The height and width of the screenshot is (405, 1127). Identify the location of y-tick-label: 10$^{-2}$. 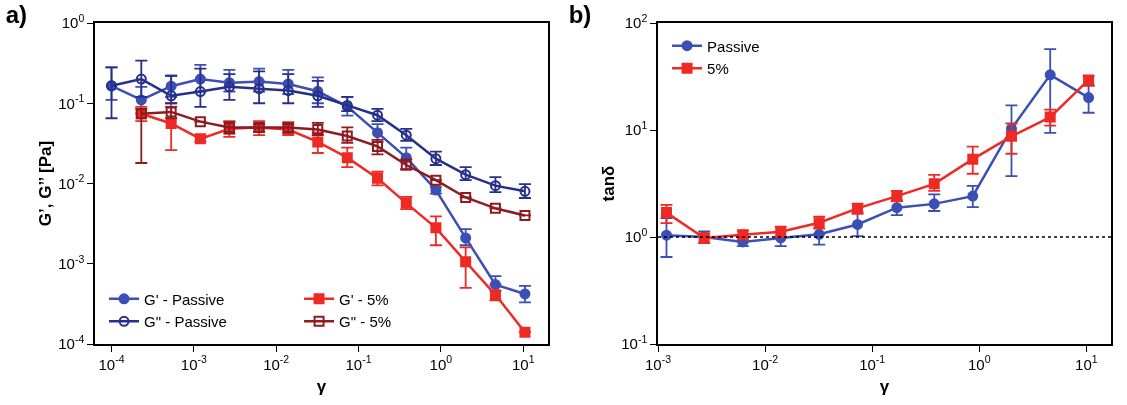
(71, 182).